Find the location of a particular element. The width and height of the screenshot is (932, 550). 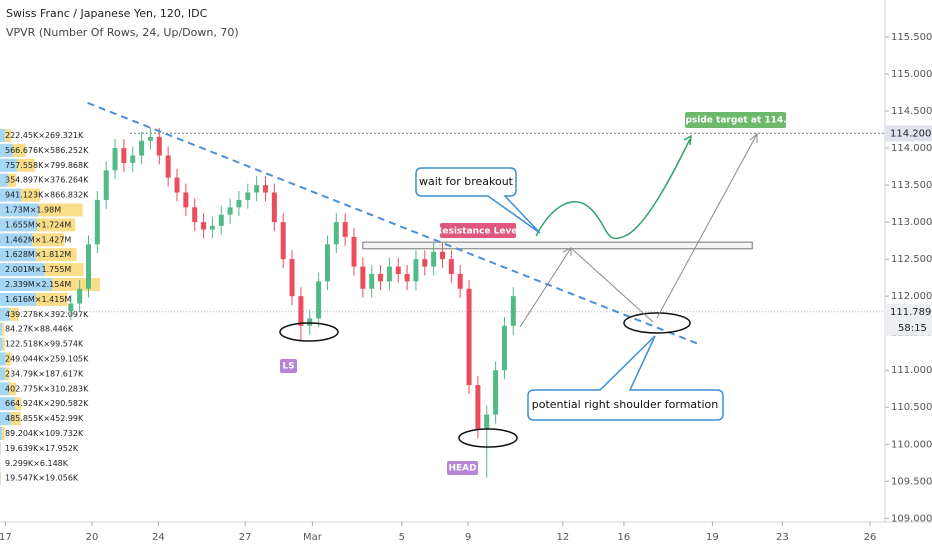

vp-label: 1.628M×1.812M is located at coordinates (38, 254).